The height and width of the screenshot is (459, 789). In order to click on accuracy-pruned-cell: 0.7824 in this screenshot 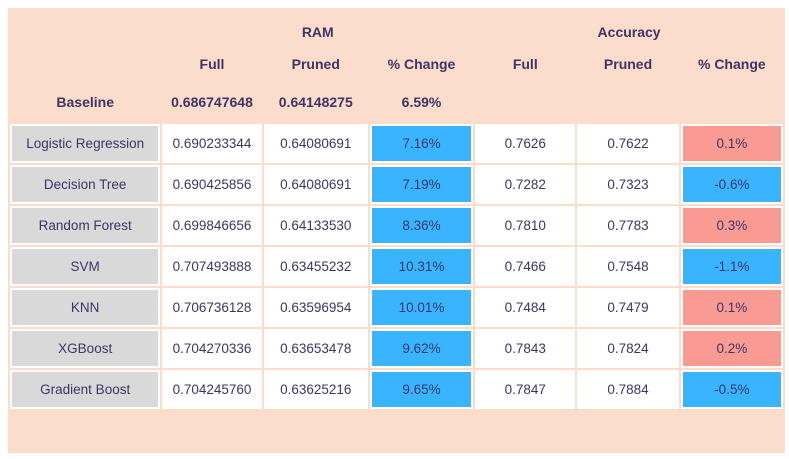, I will do `click(628, 348)`.